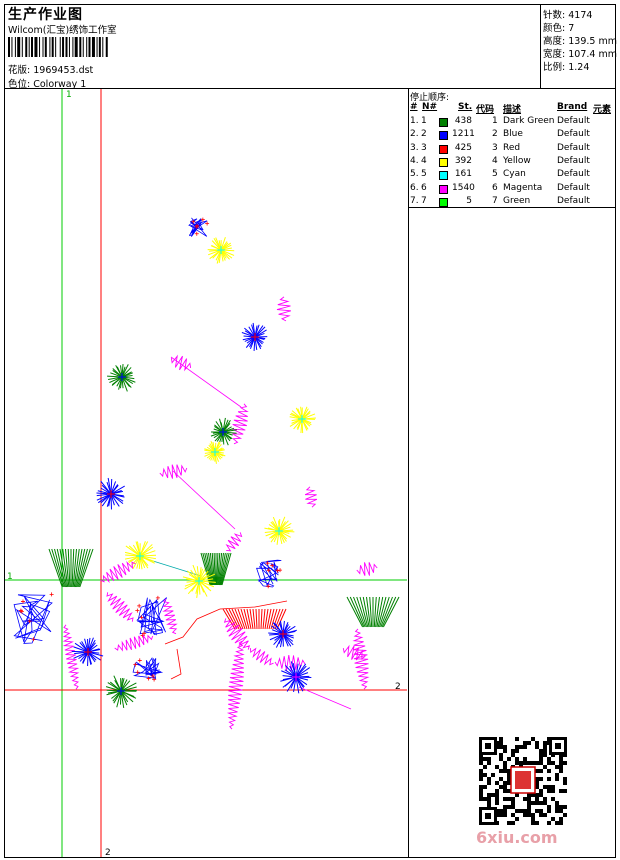 This screenshot has width=620, height=860. Describe the element at coordinates (523, 781) in the screenshot. I see `qr-code-logo` at that location.